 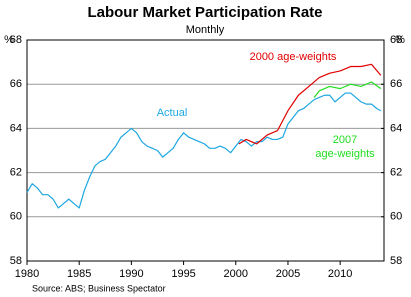 I want to click on y-tick-label: 64, so click(x=16, y=128).